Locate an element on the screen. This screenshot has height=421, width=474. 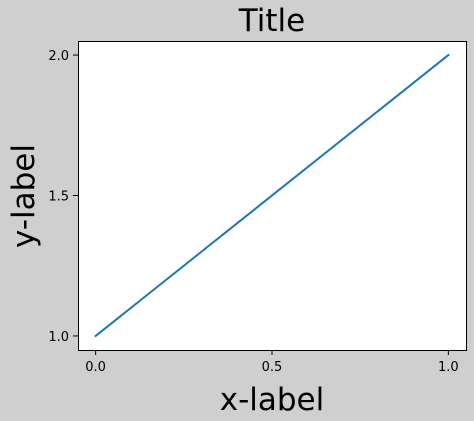
y-axis-ticks: 1.0 1.5 2.0 is located at coordinates (63, 197).